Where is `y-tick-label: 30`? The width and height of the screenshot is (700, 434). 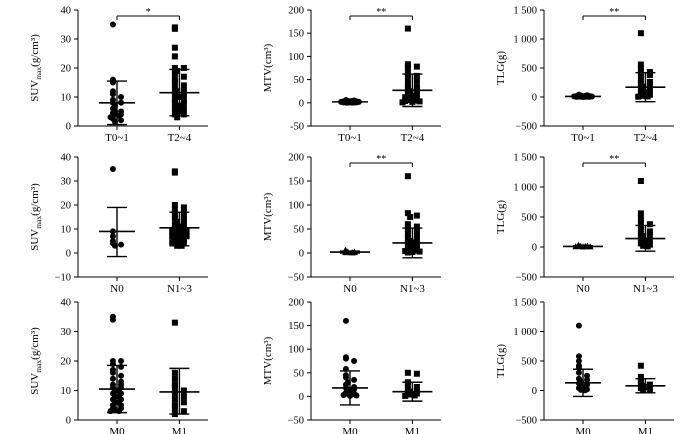 y-tick-label: 30 is located at coordinates (66, 40).